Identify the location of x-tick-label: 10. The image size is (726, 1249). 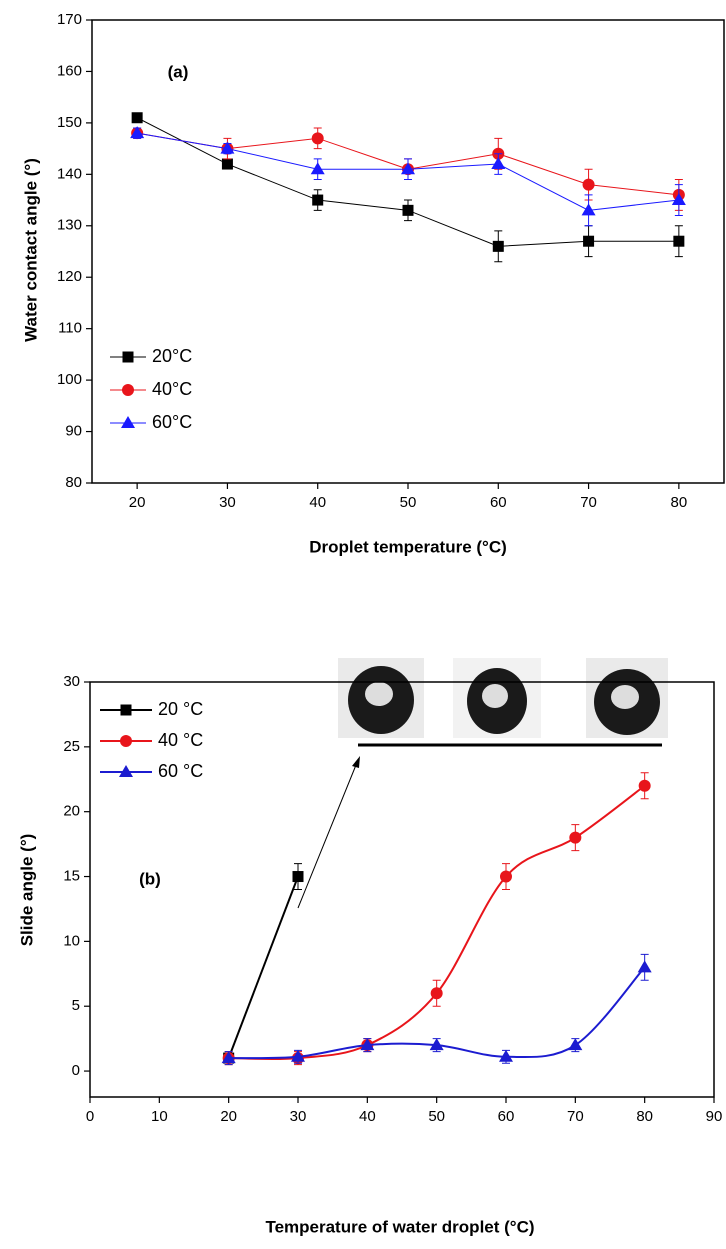
(159, 1116).